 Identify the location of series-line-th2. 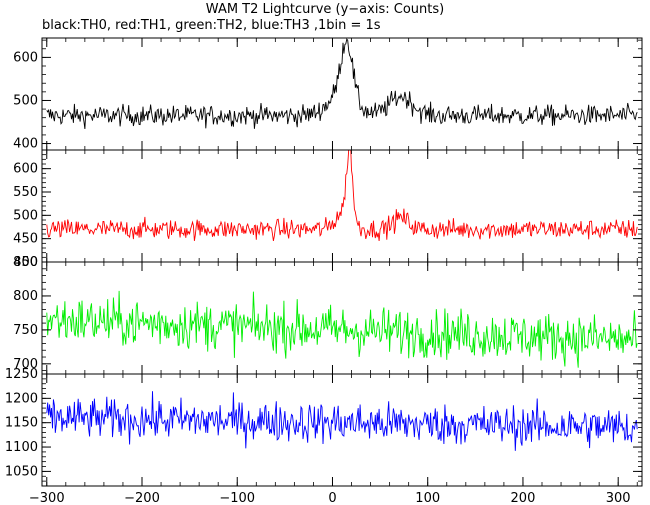
(342, 329).